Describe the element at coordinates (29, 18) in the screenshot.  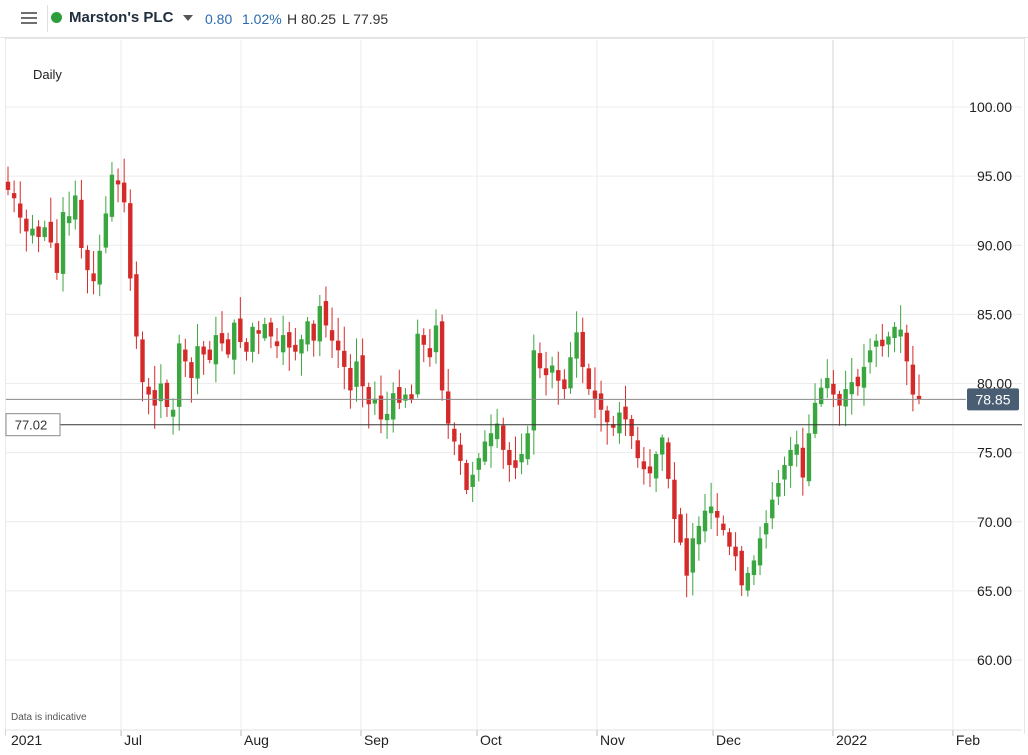
I see `menu-icon` at that location.